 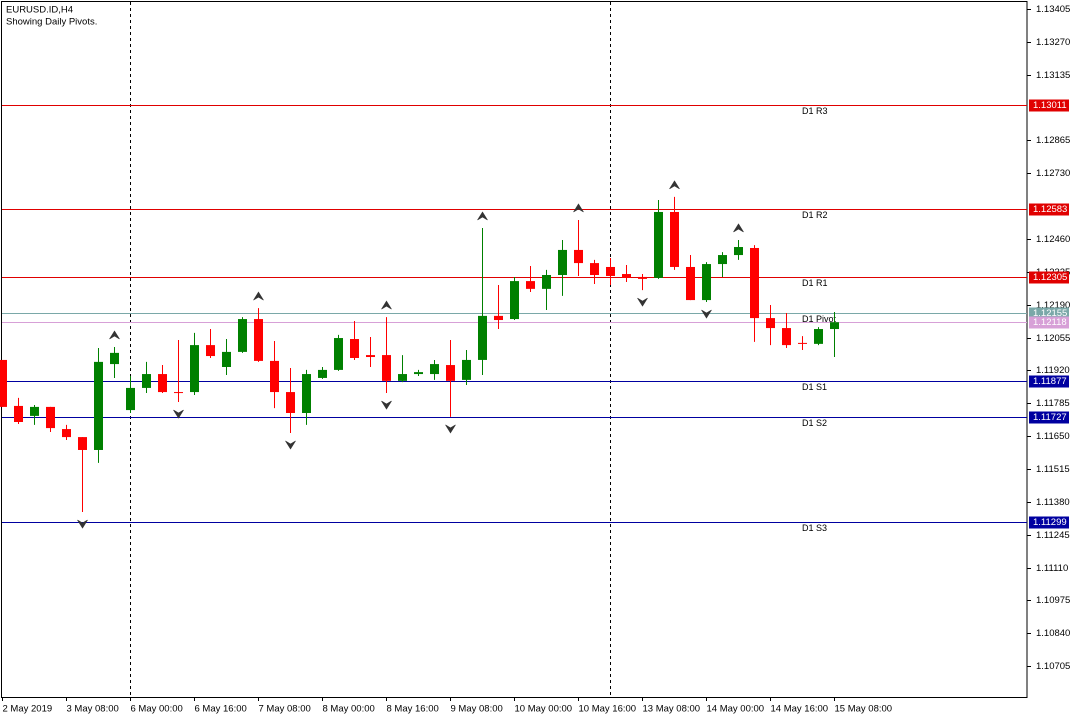 What do you see at coordinates (814, 423) in the screenshot?
I see `pivot-name: D1 S2` at bounding box center [814, 423].